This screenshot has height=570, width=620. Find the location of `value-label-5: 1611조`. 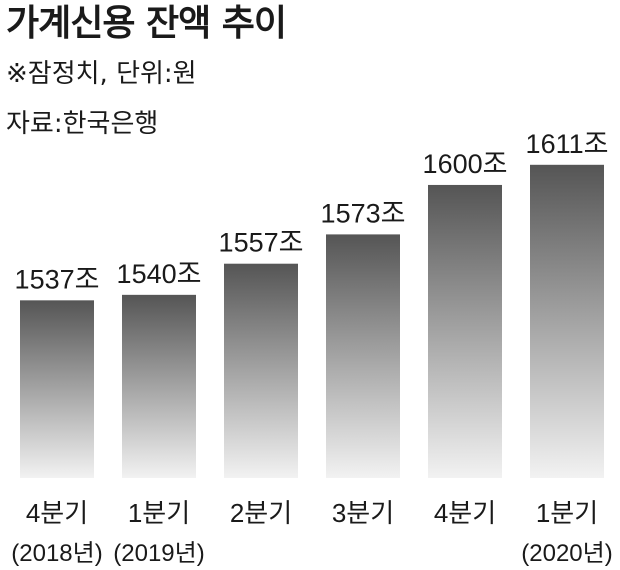

value-label-5: 1611조 is located at coordinates (567, 144).